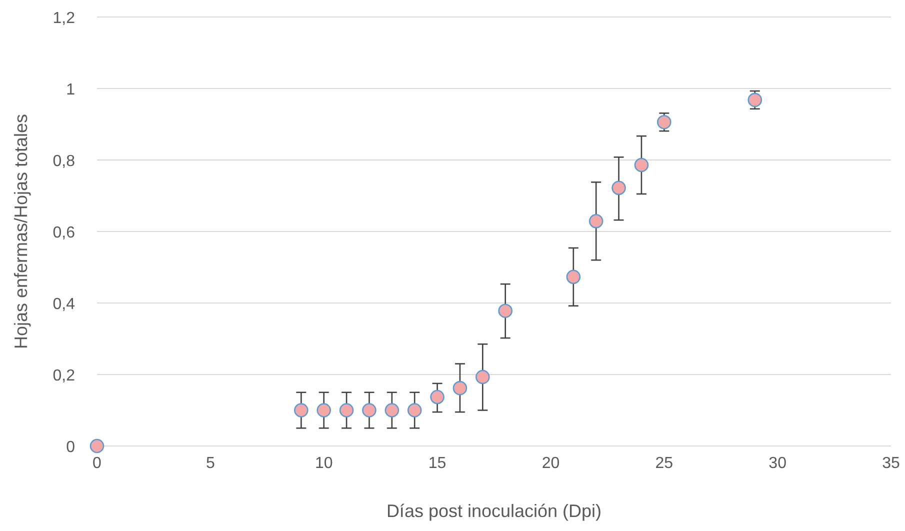 The image size is (905, 531). What do you see at coordinates (64, 18) in the screenshot?
I see `y-tick-label: 1,2` at bounding box center [64, 18].